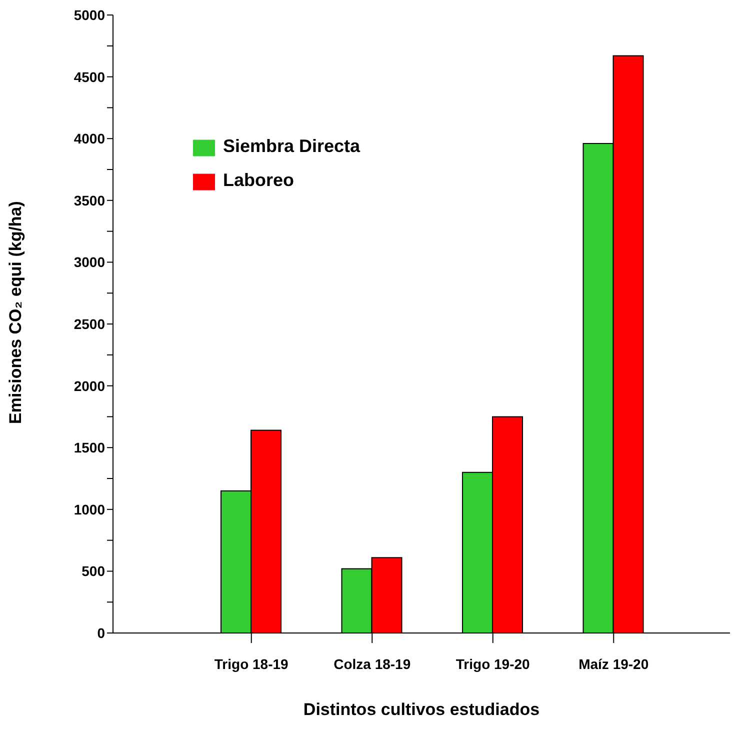  Describe the element at coordinates (94, 571) in the screenshot. I see `y-tick-label: 500` at that location.